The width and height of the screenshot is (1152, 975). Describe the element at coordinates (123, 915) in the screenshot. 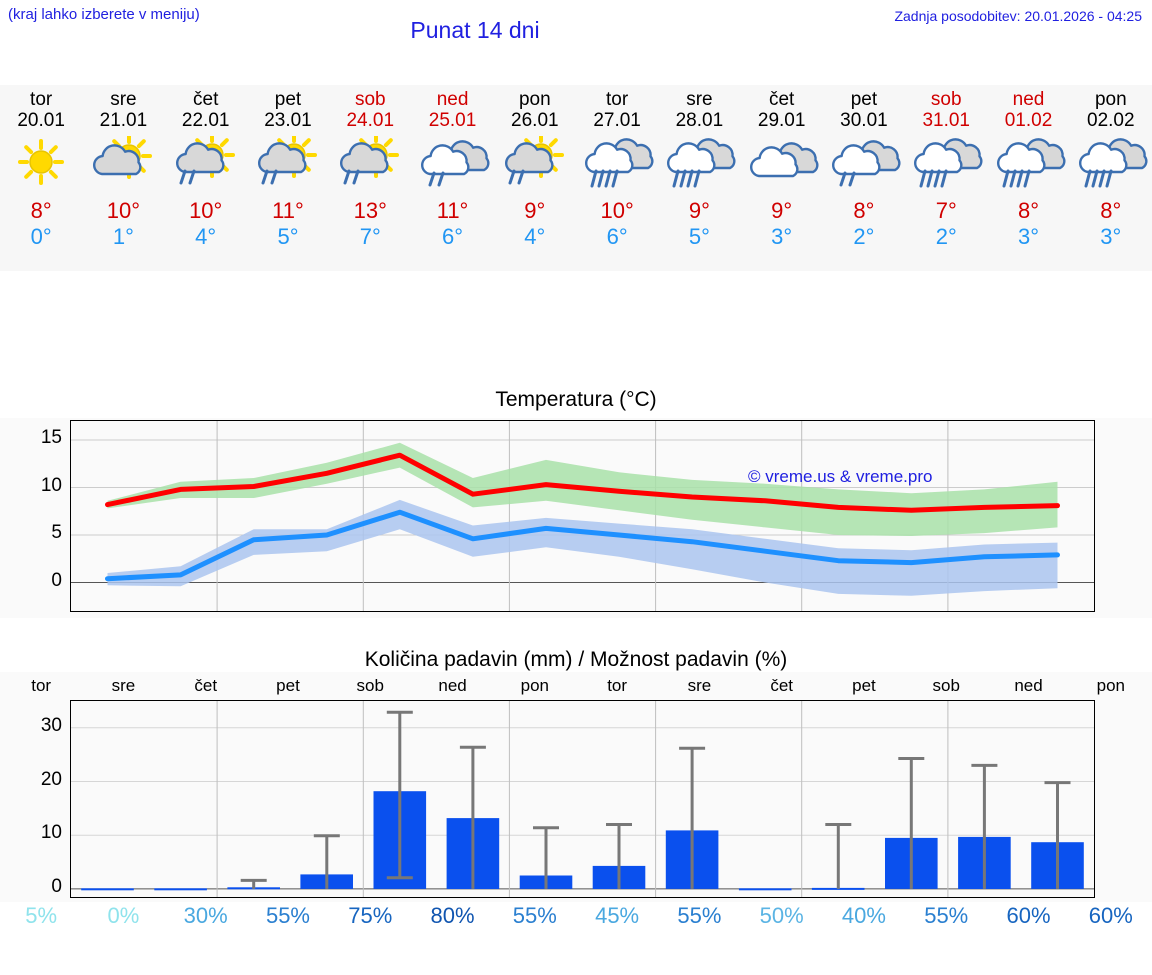

I see `precipitation-probability-label: 0%` at that location.